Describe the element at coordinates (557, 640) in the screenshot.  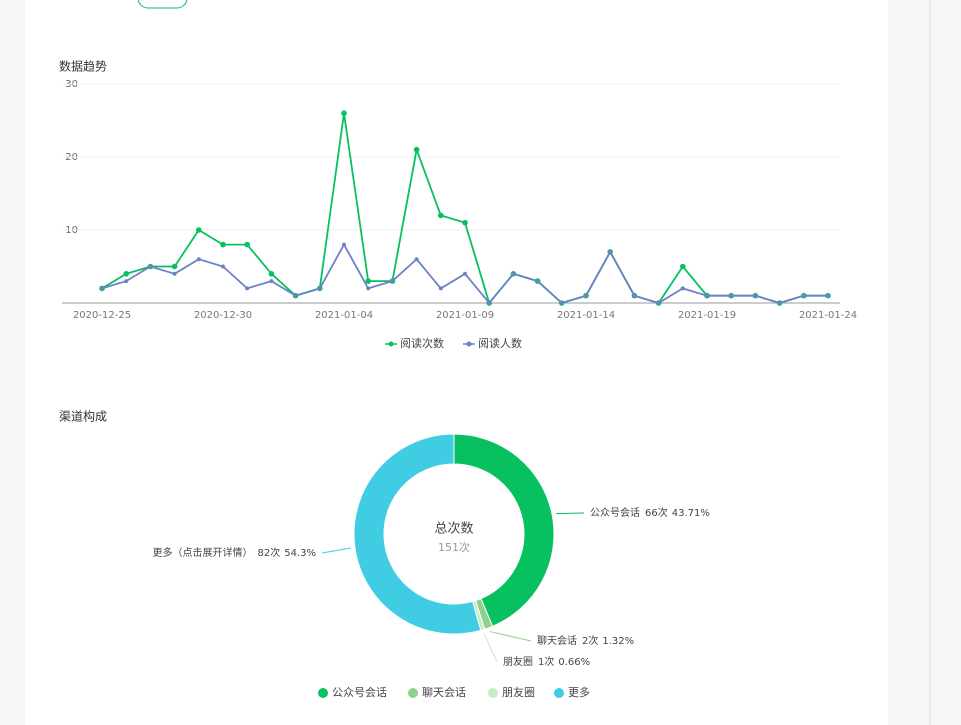
I see `slice-name: 聊天会话` at that location.